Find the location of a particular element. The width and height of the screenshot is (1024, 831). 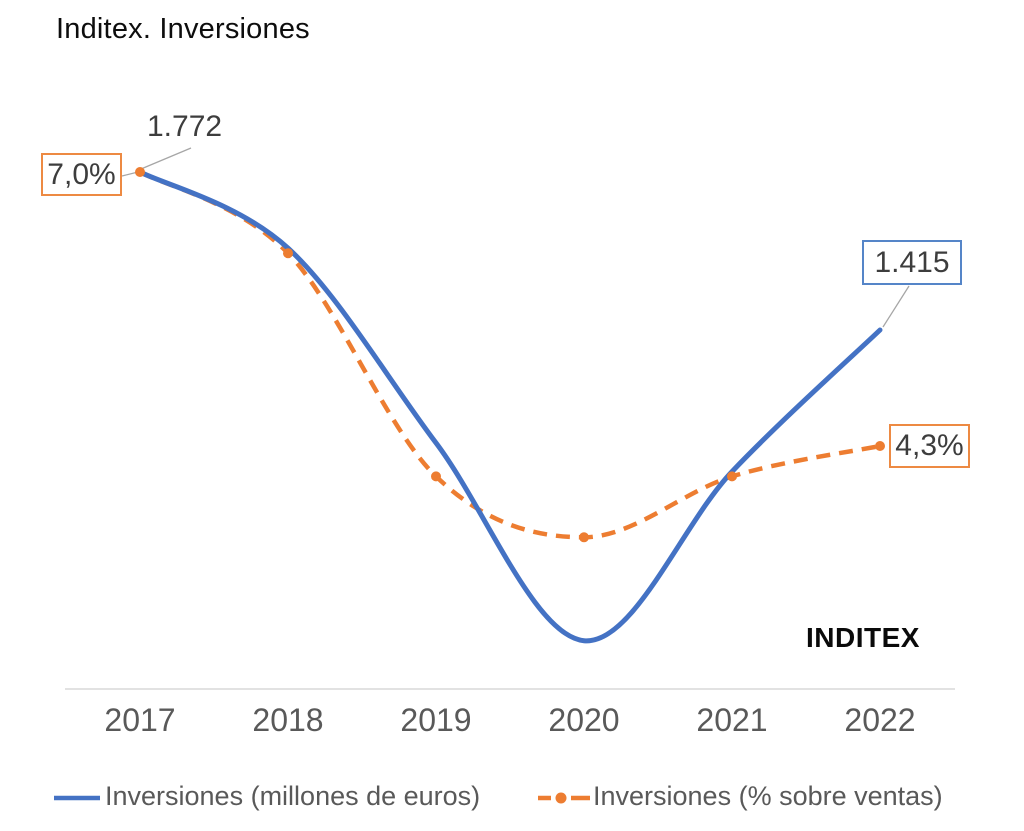

legend-item-millions: Inversiones (millones de euros) is located at coordinates (266, 796).